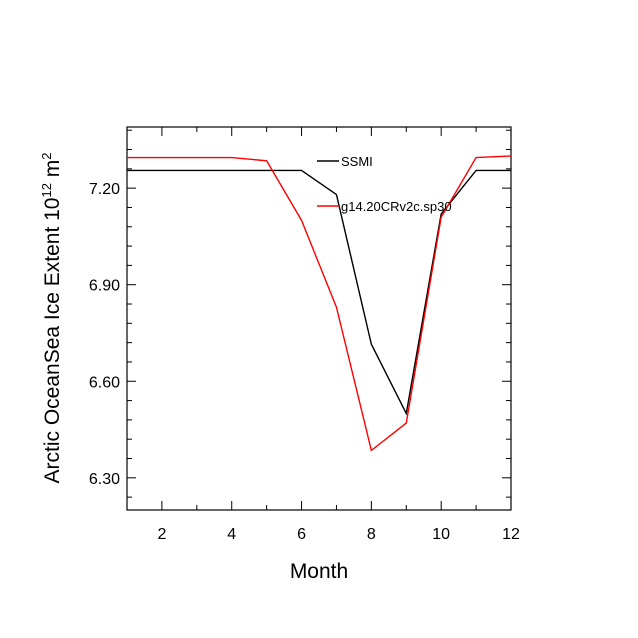 This screenshot has height=638, width=638. I want to click on y-axis-title-unit: m, so click(52, 171).